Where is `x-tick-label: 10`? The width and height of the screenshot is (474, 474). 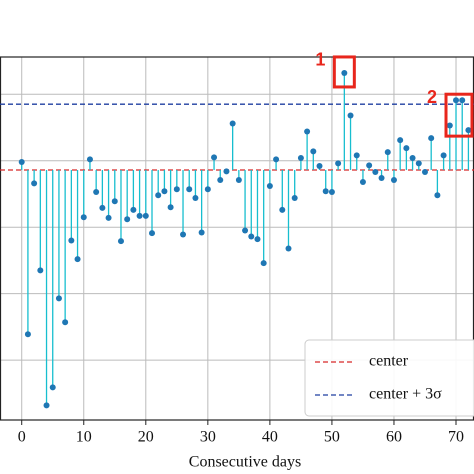 x-tick-label: 10 is located at coordinates (84, 437).